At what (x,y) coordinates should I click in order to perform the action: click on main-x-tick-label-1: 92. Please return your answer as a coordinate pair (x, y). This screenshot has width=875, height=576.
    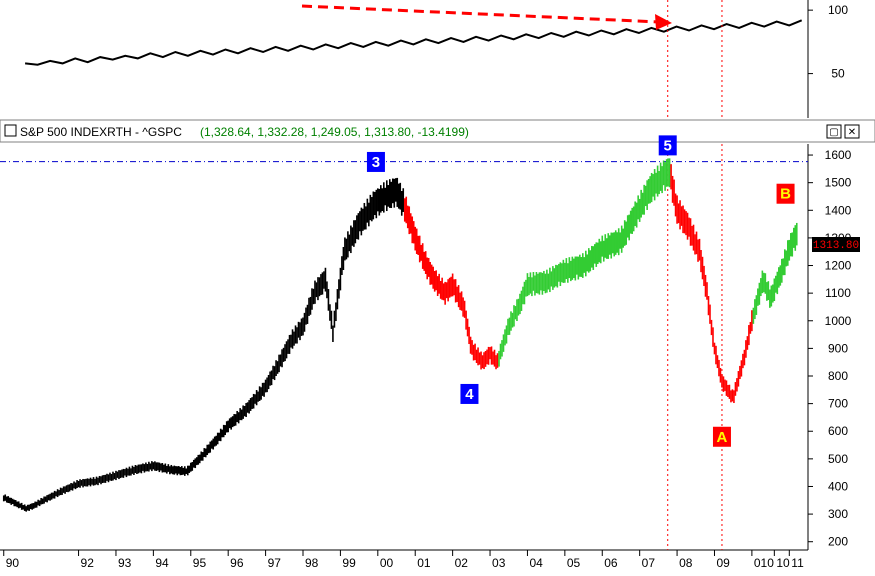
    Looking at the image, I should click on (88, 563).